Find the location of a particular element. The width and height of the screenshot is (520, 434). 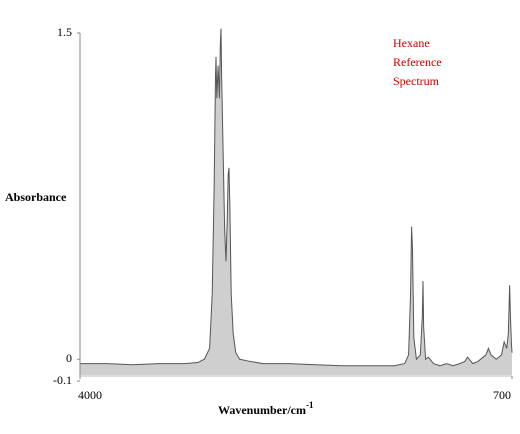

y-tick-label: 0 is located at coordinates (69, 358).